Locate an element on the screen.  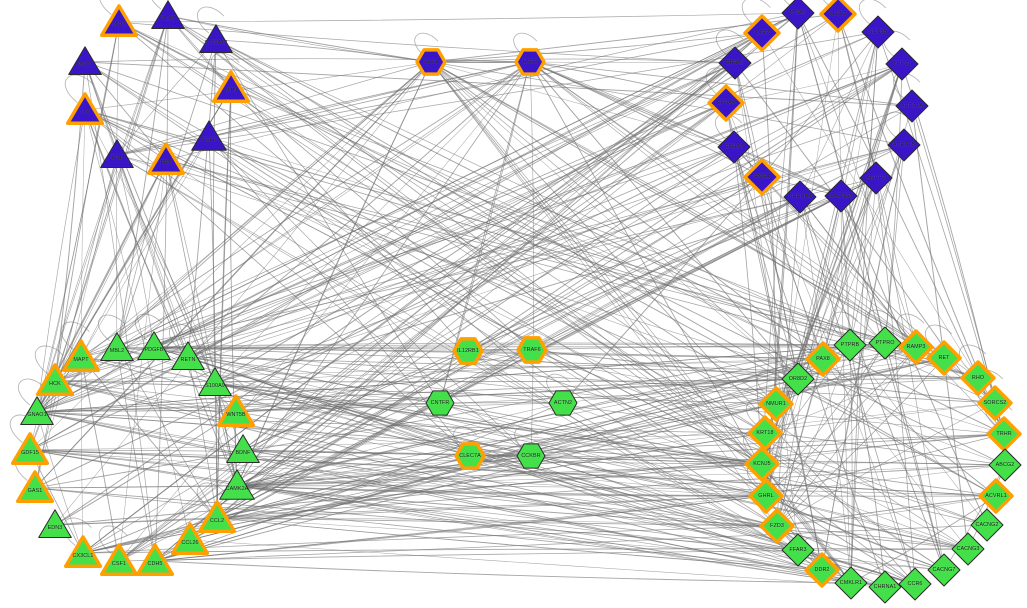
graph-node-adra1a: ADRA1A is located at coordinates (912, 106).